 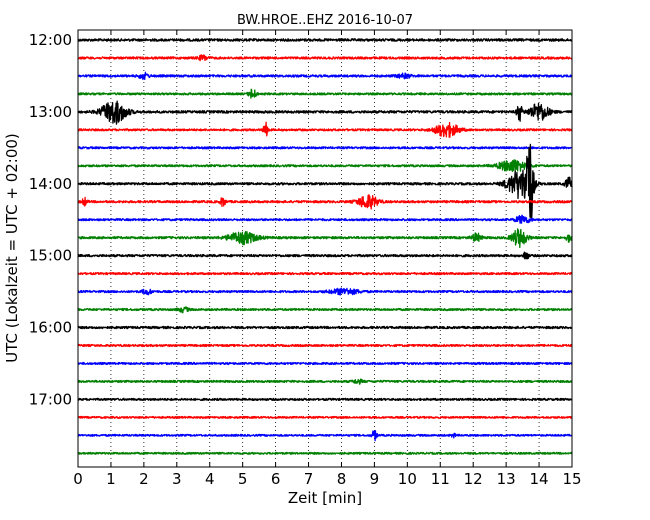 What do you see at coordinates (342, 479) in the screenshot?
I see `x-tick-label: 8` at bounding box center [342, 479].